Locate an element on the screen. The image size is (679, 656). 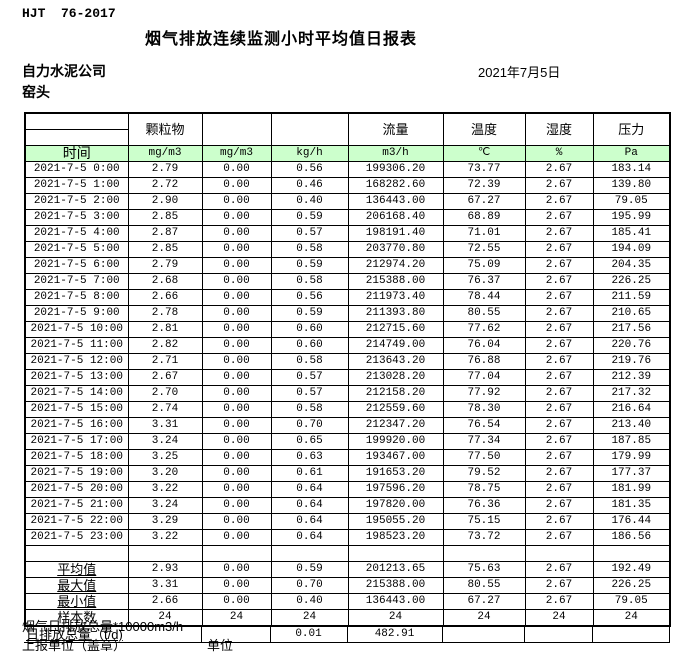
value-cell: 197596.20 is located at coordinates (395, 489).